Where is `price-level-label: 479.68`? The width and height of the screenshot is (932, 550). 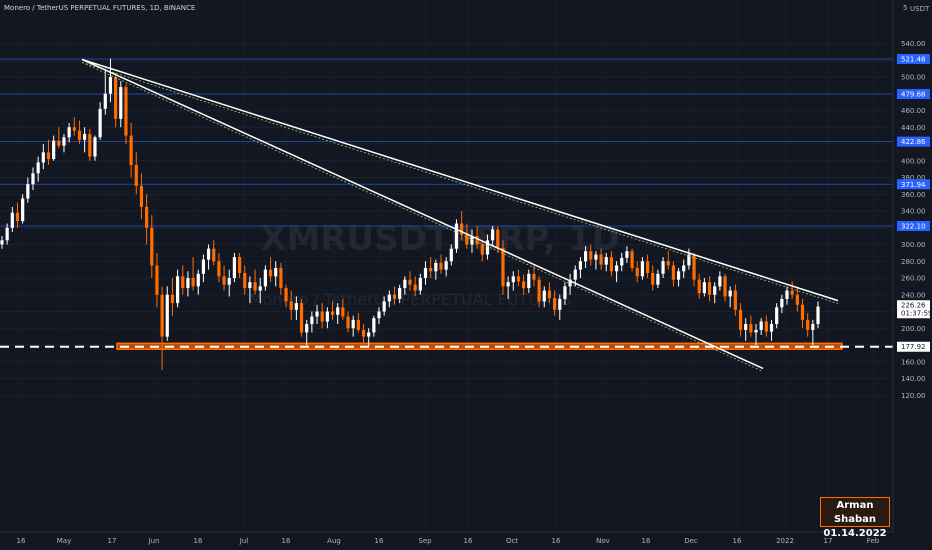
price-level-label: 479.68 is located at coordinates (913, 95).